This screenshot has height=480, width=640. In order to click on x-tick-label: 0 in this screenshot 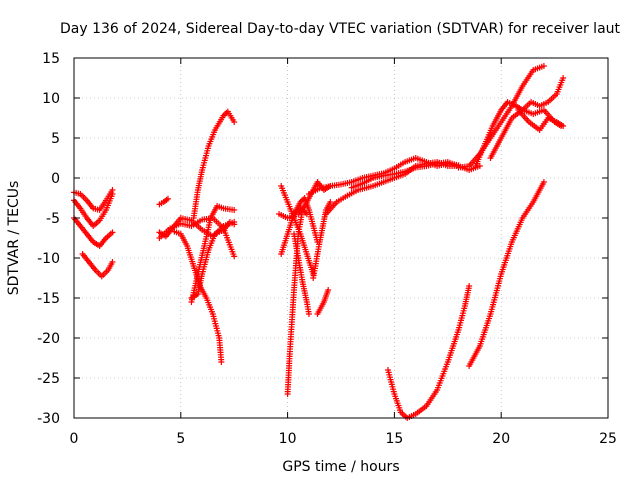, I will do `click(74, 439)`.